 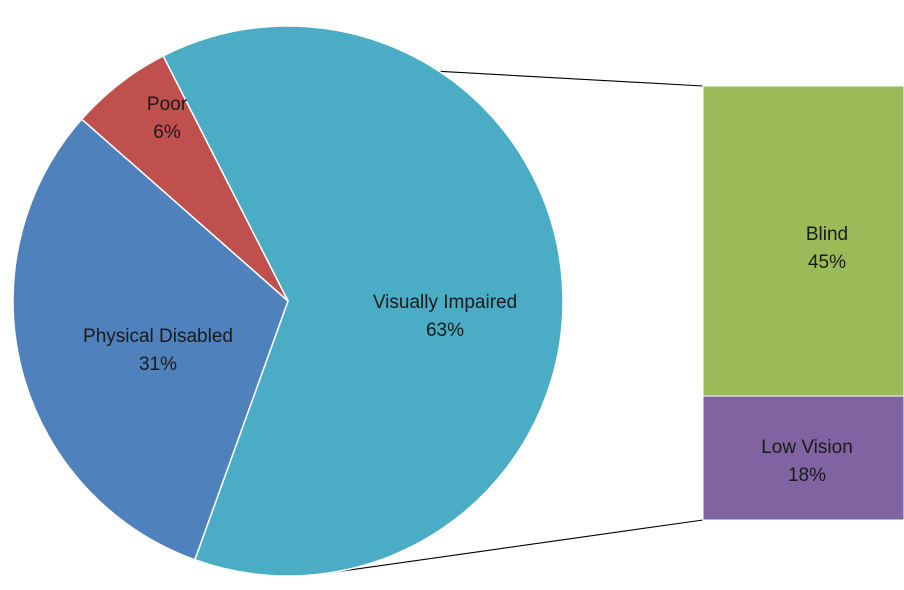 I want to click on pie-label-poor-name: Poor, so click(x=167, y=104).